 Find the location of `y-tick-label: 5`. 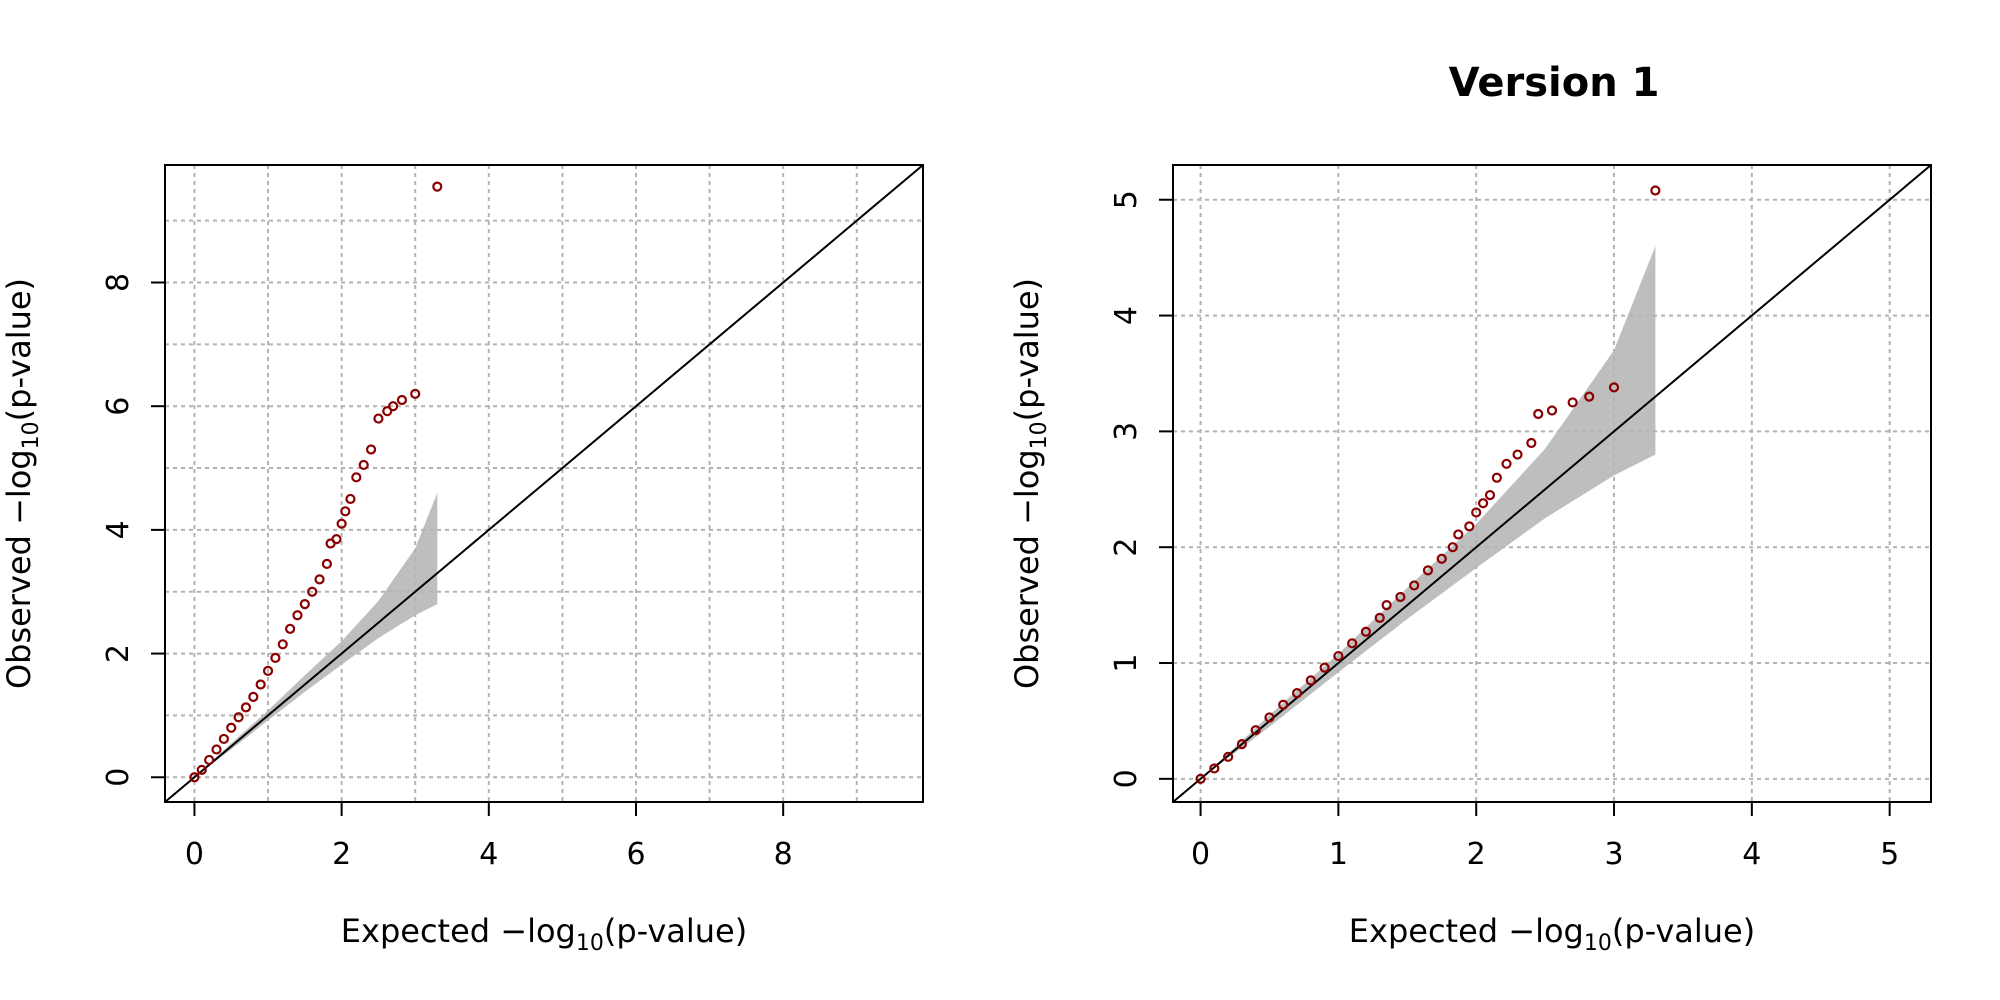

y-tick-label: 5 is located at coordinates (1126, 199).